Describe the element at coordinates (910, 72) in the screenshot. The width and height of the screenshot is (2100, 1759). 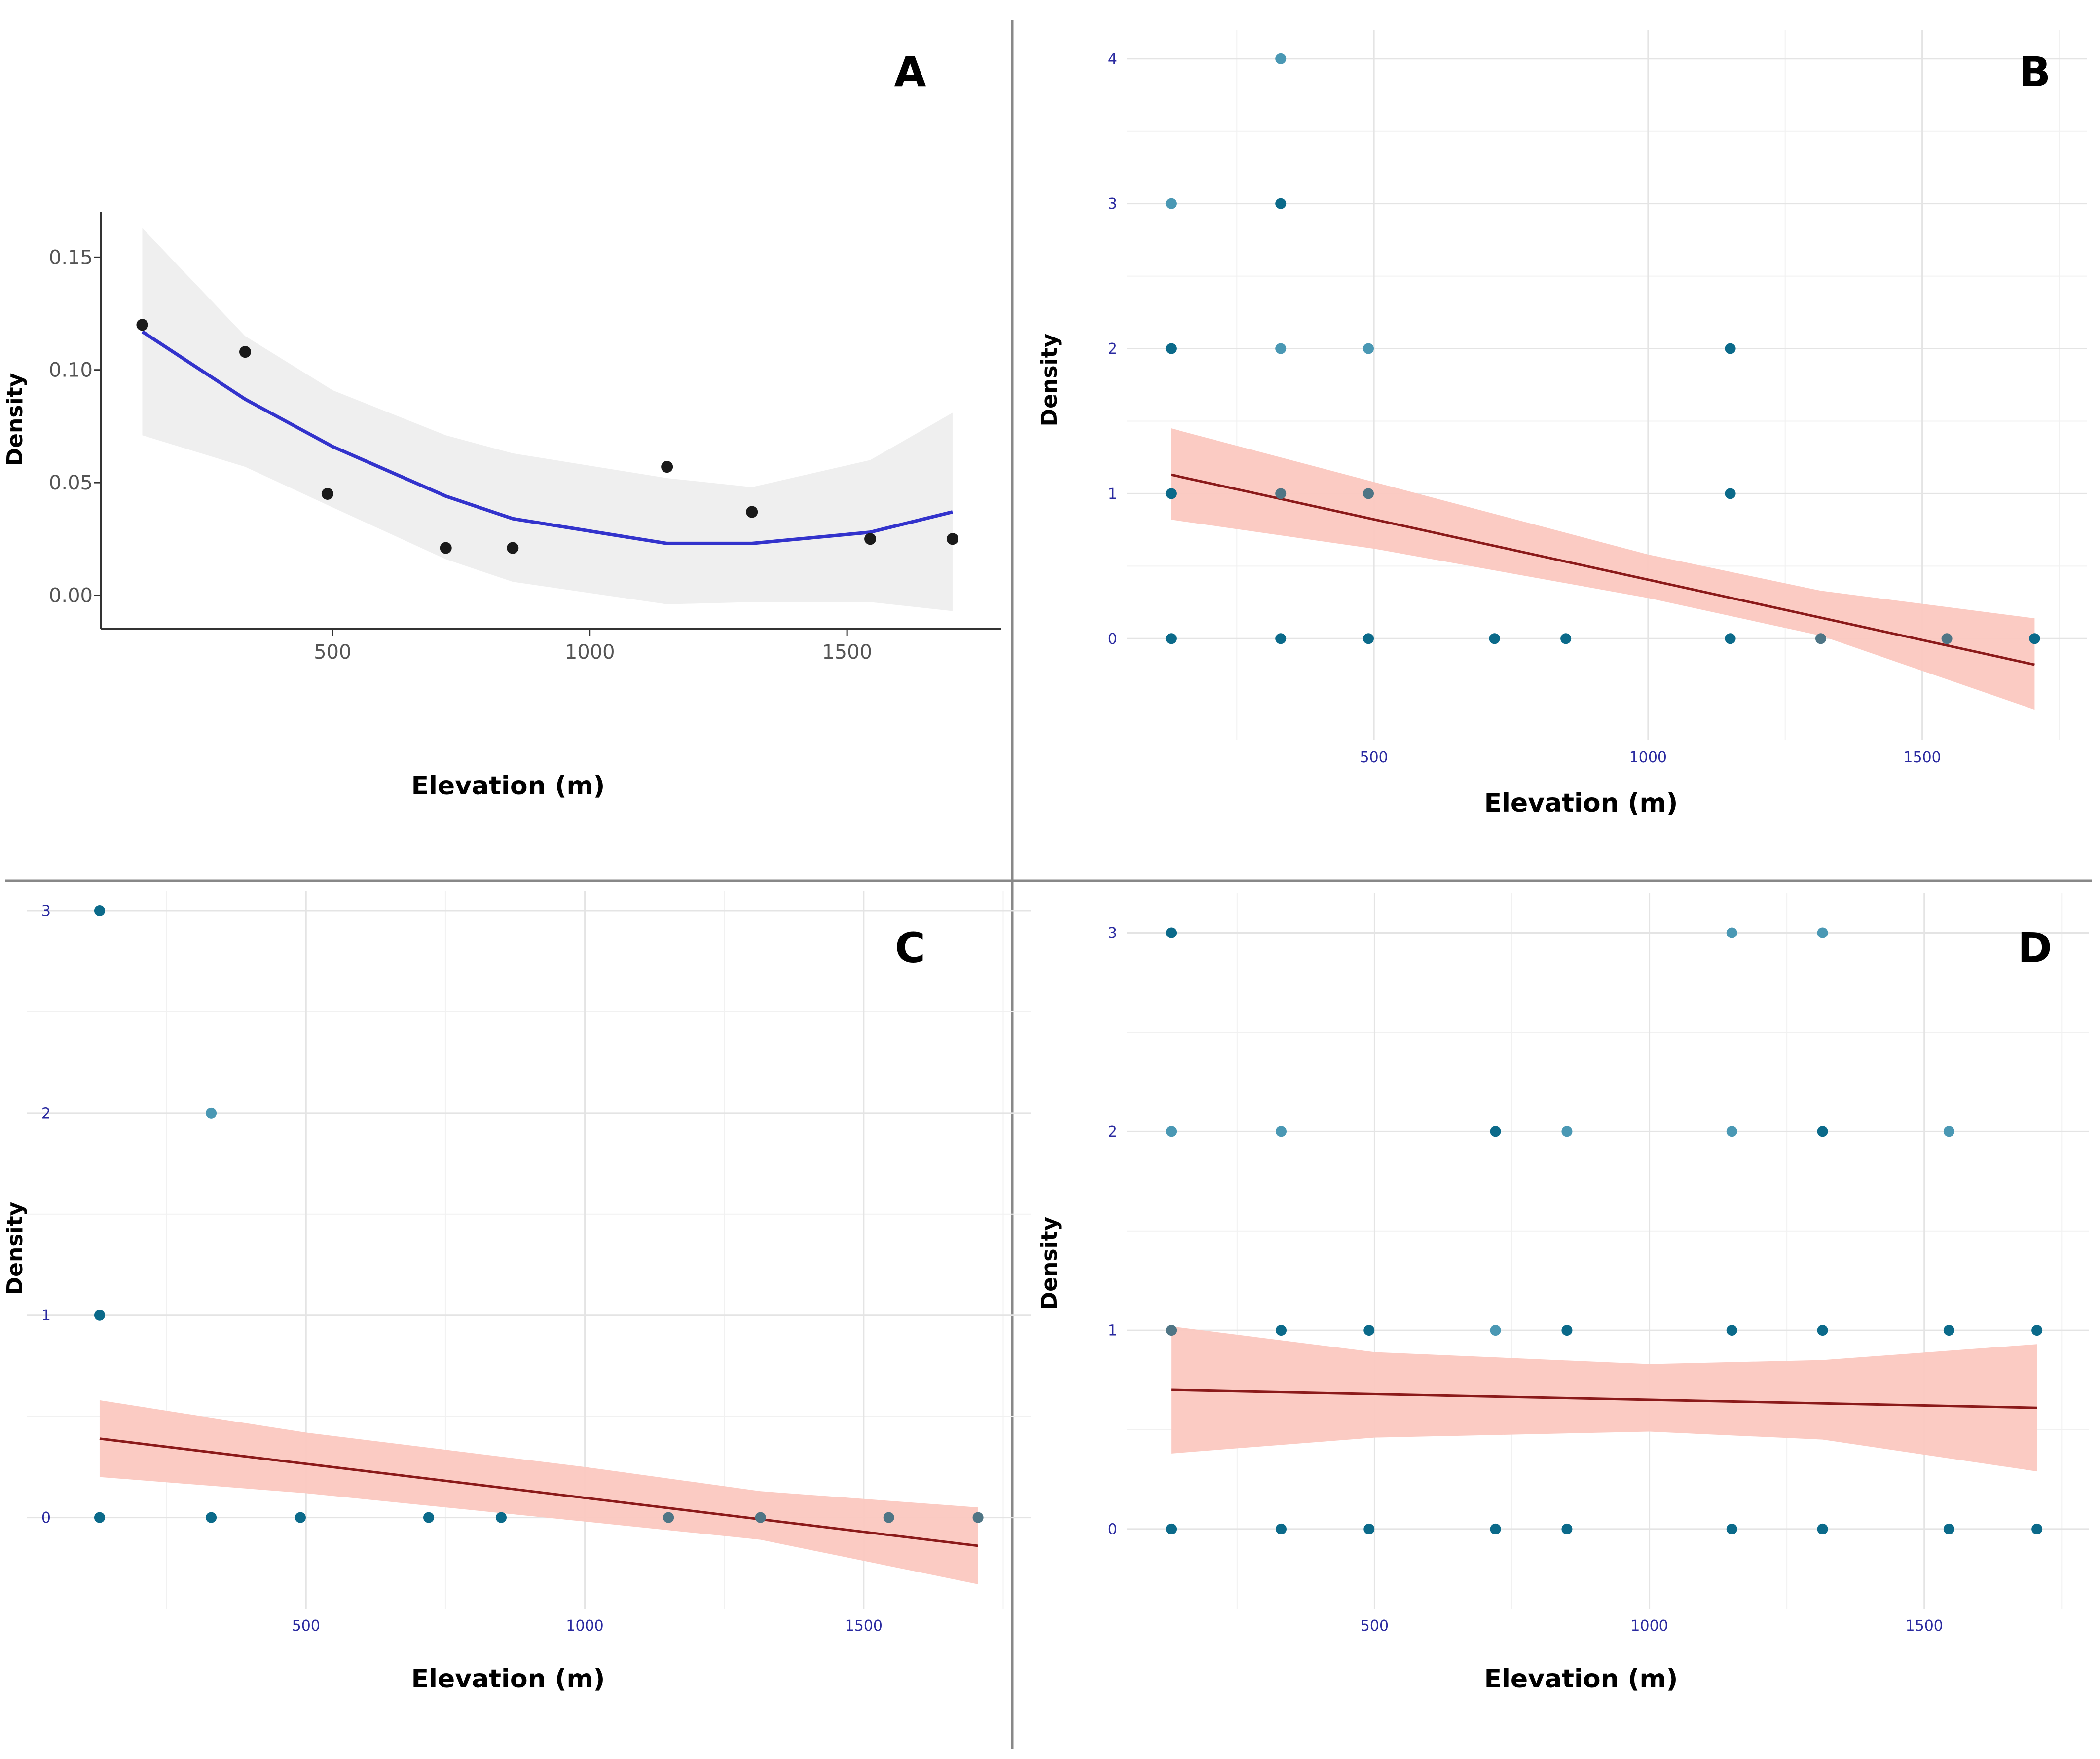
I see `panel-label: A` at that location.